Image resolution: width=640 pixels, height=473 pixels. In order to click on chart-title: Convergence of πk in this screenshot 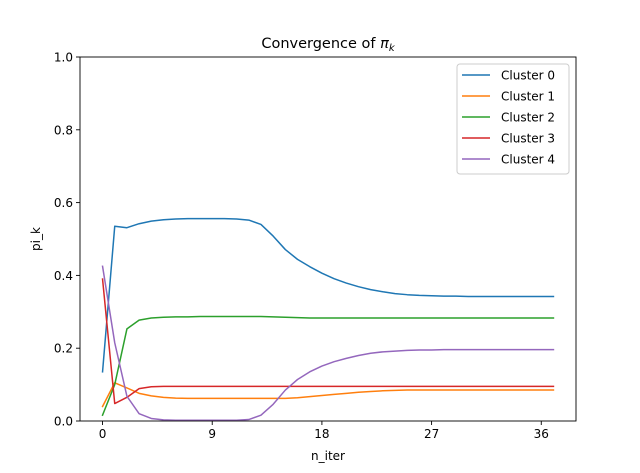, I will do `click(328, 45)`.